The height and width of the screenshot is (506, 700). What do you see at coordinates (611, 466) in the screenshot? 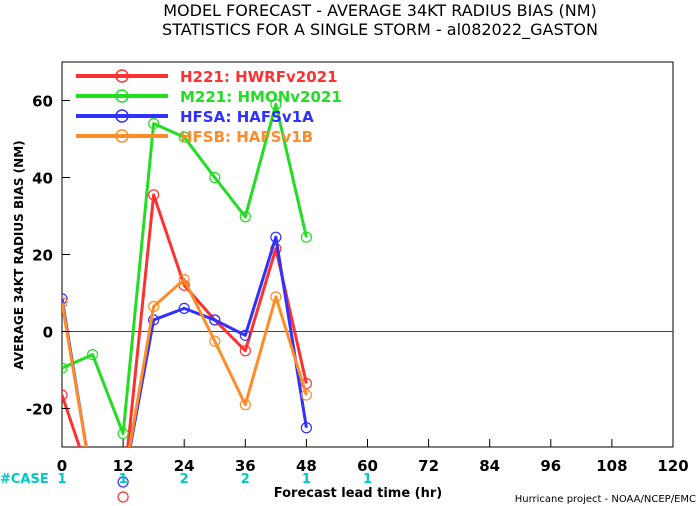
I see `x-tick-label: 108` at bounding box center [611, 466].